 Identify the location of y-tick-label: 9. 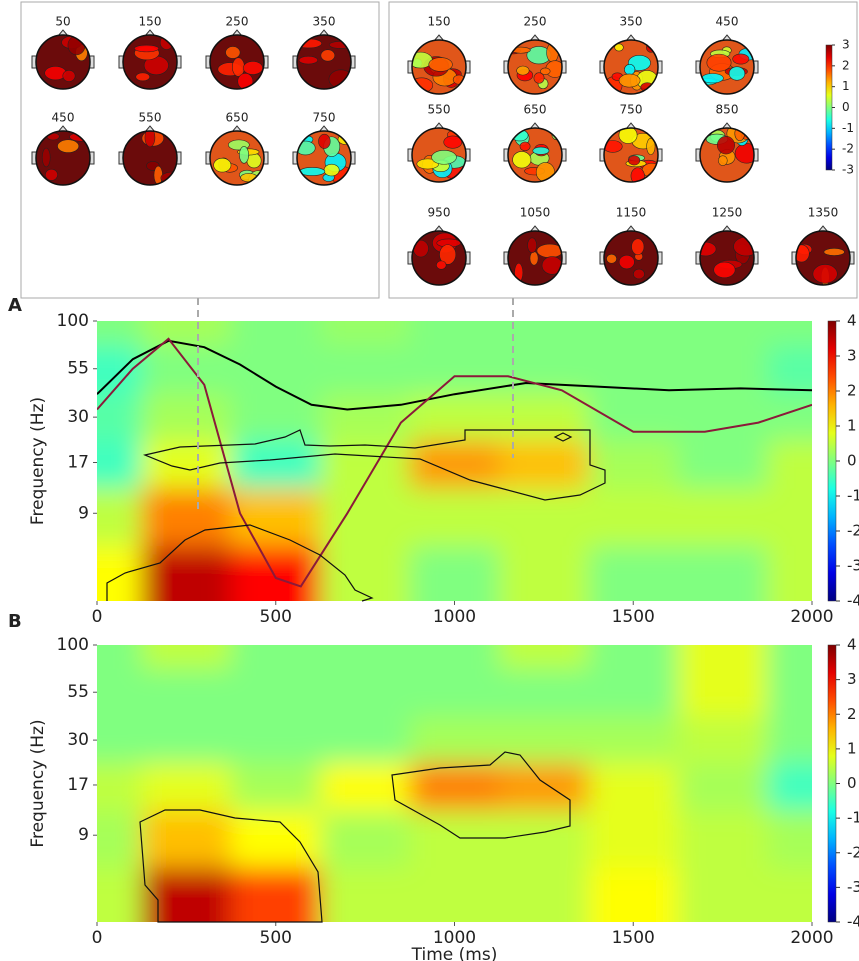
(83, 835).